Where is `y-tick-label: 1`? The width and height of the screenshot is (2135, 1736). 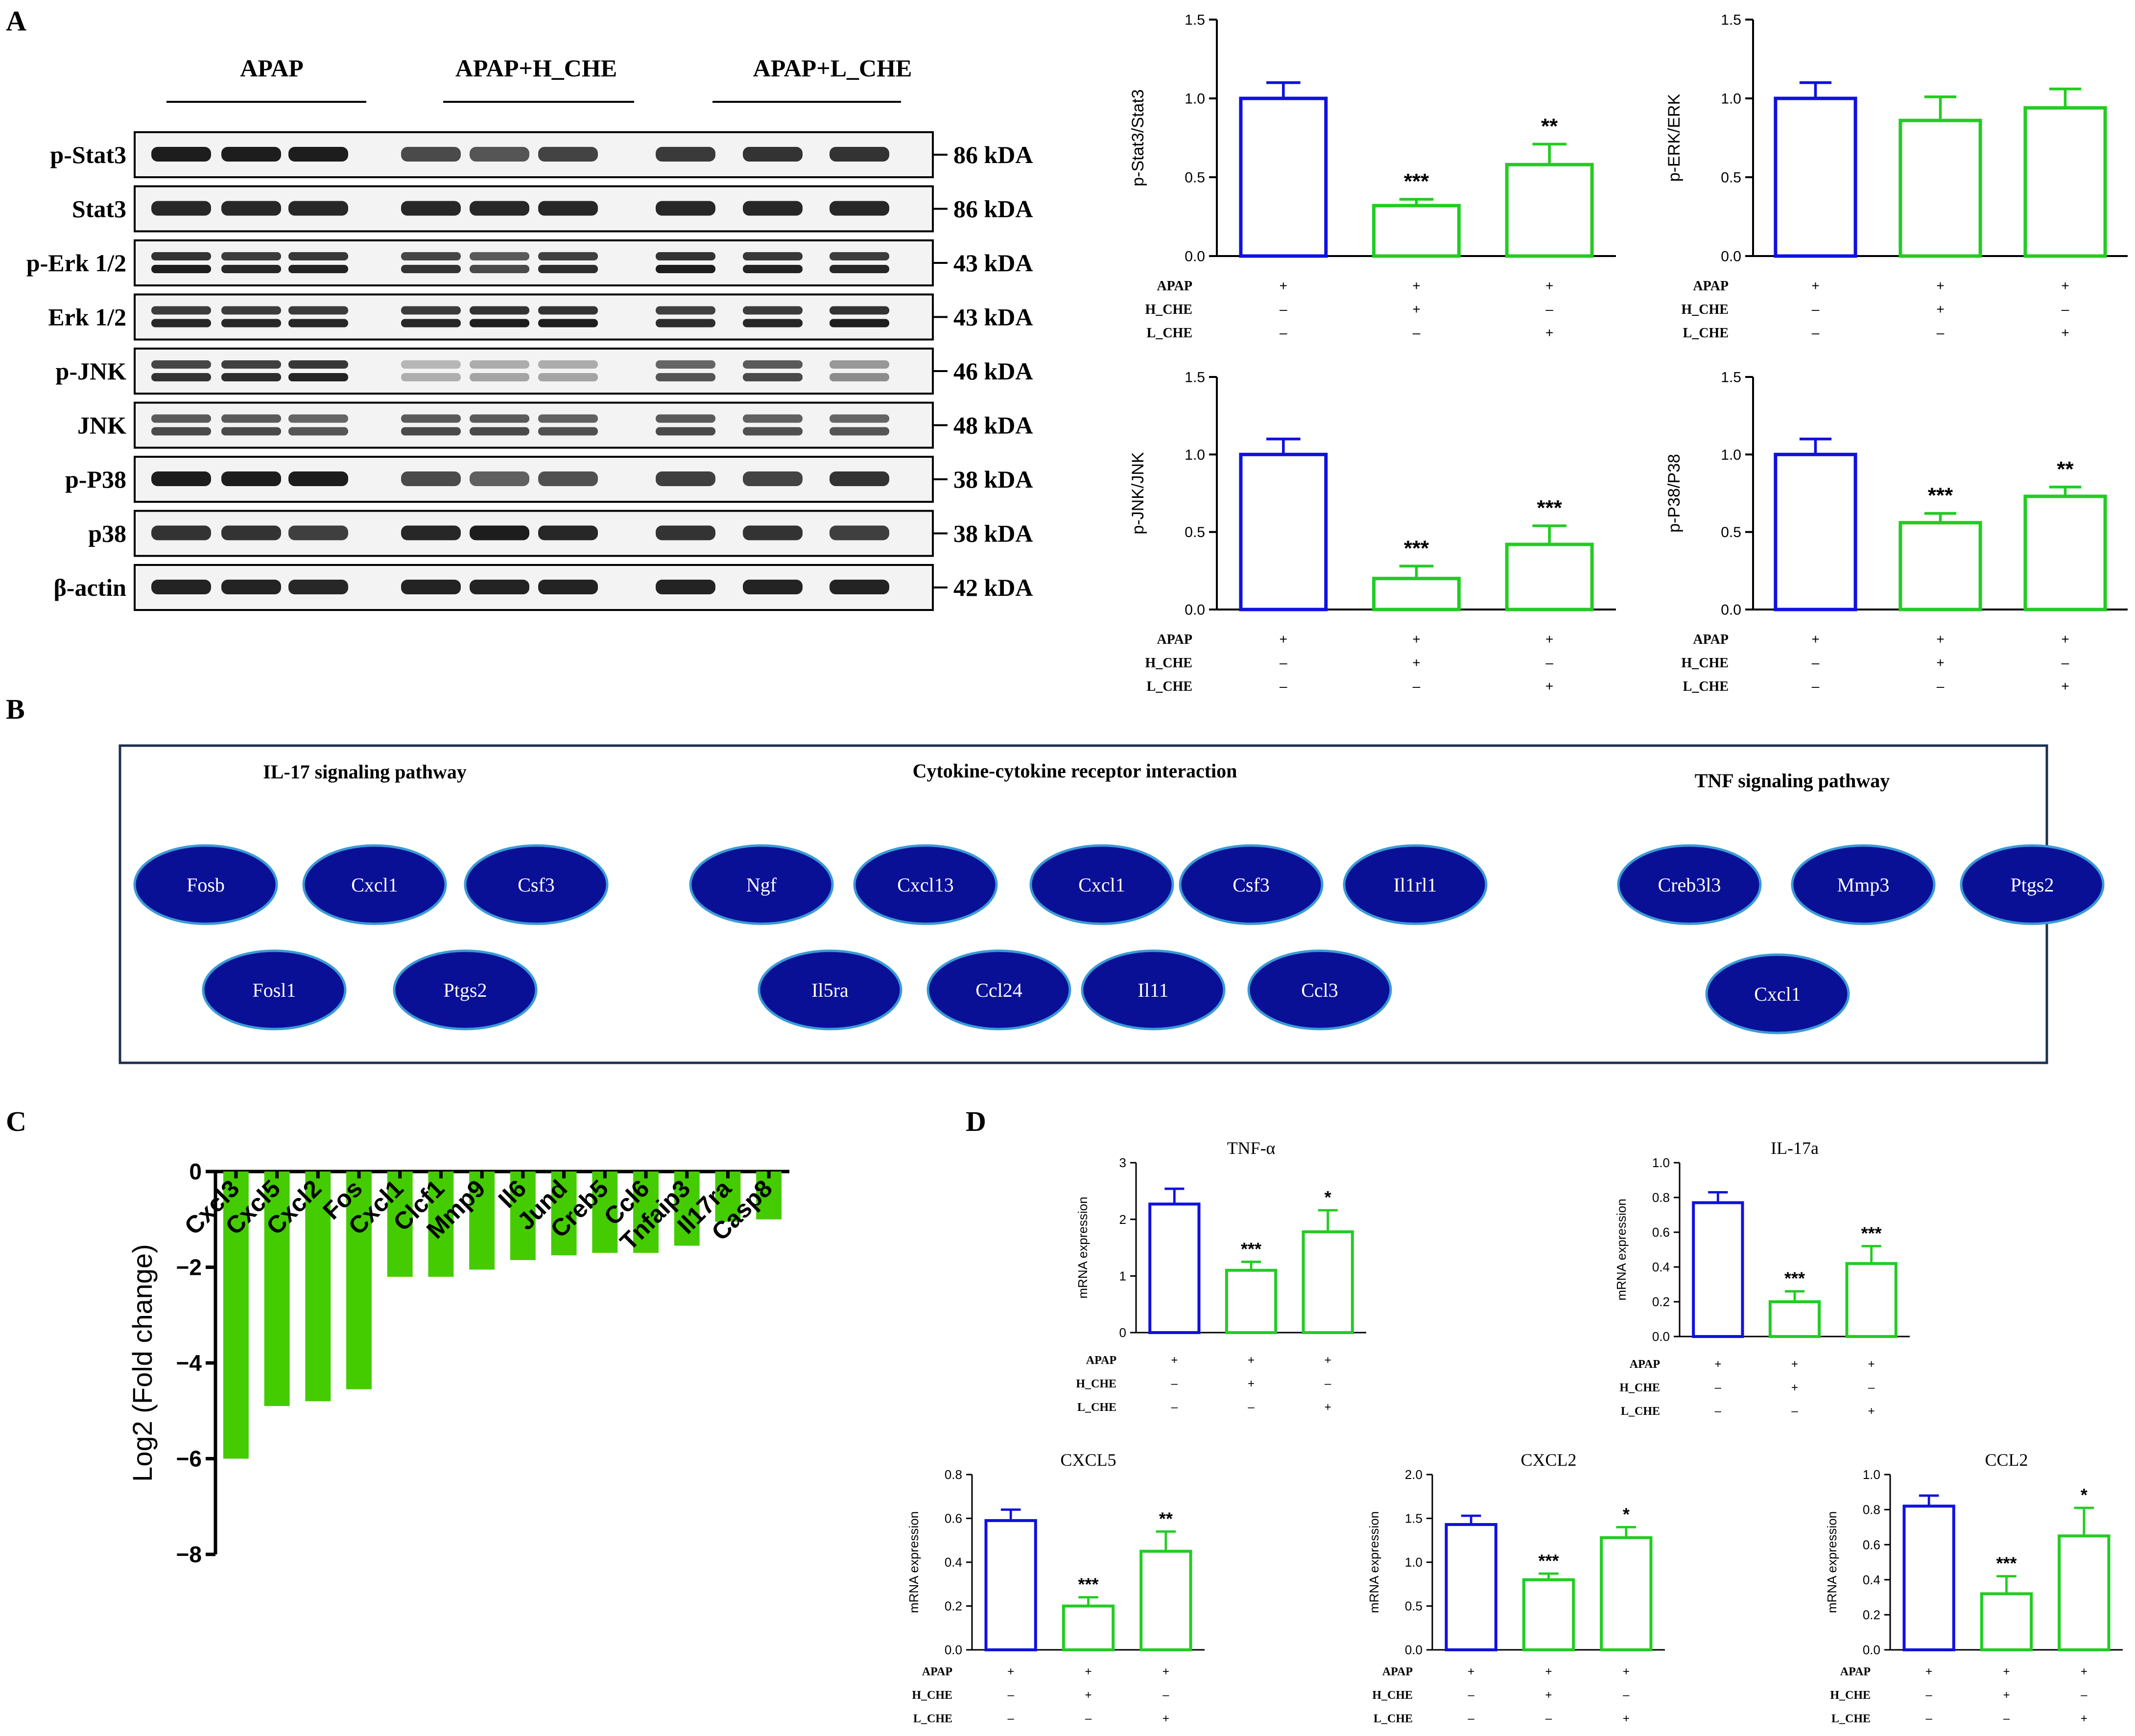 y-tick-label: 1 is located at coordinates (1122, 1275).